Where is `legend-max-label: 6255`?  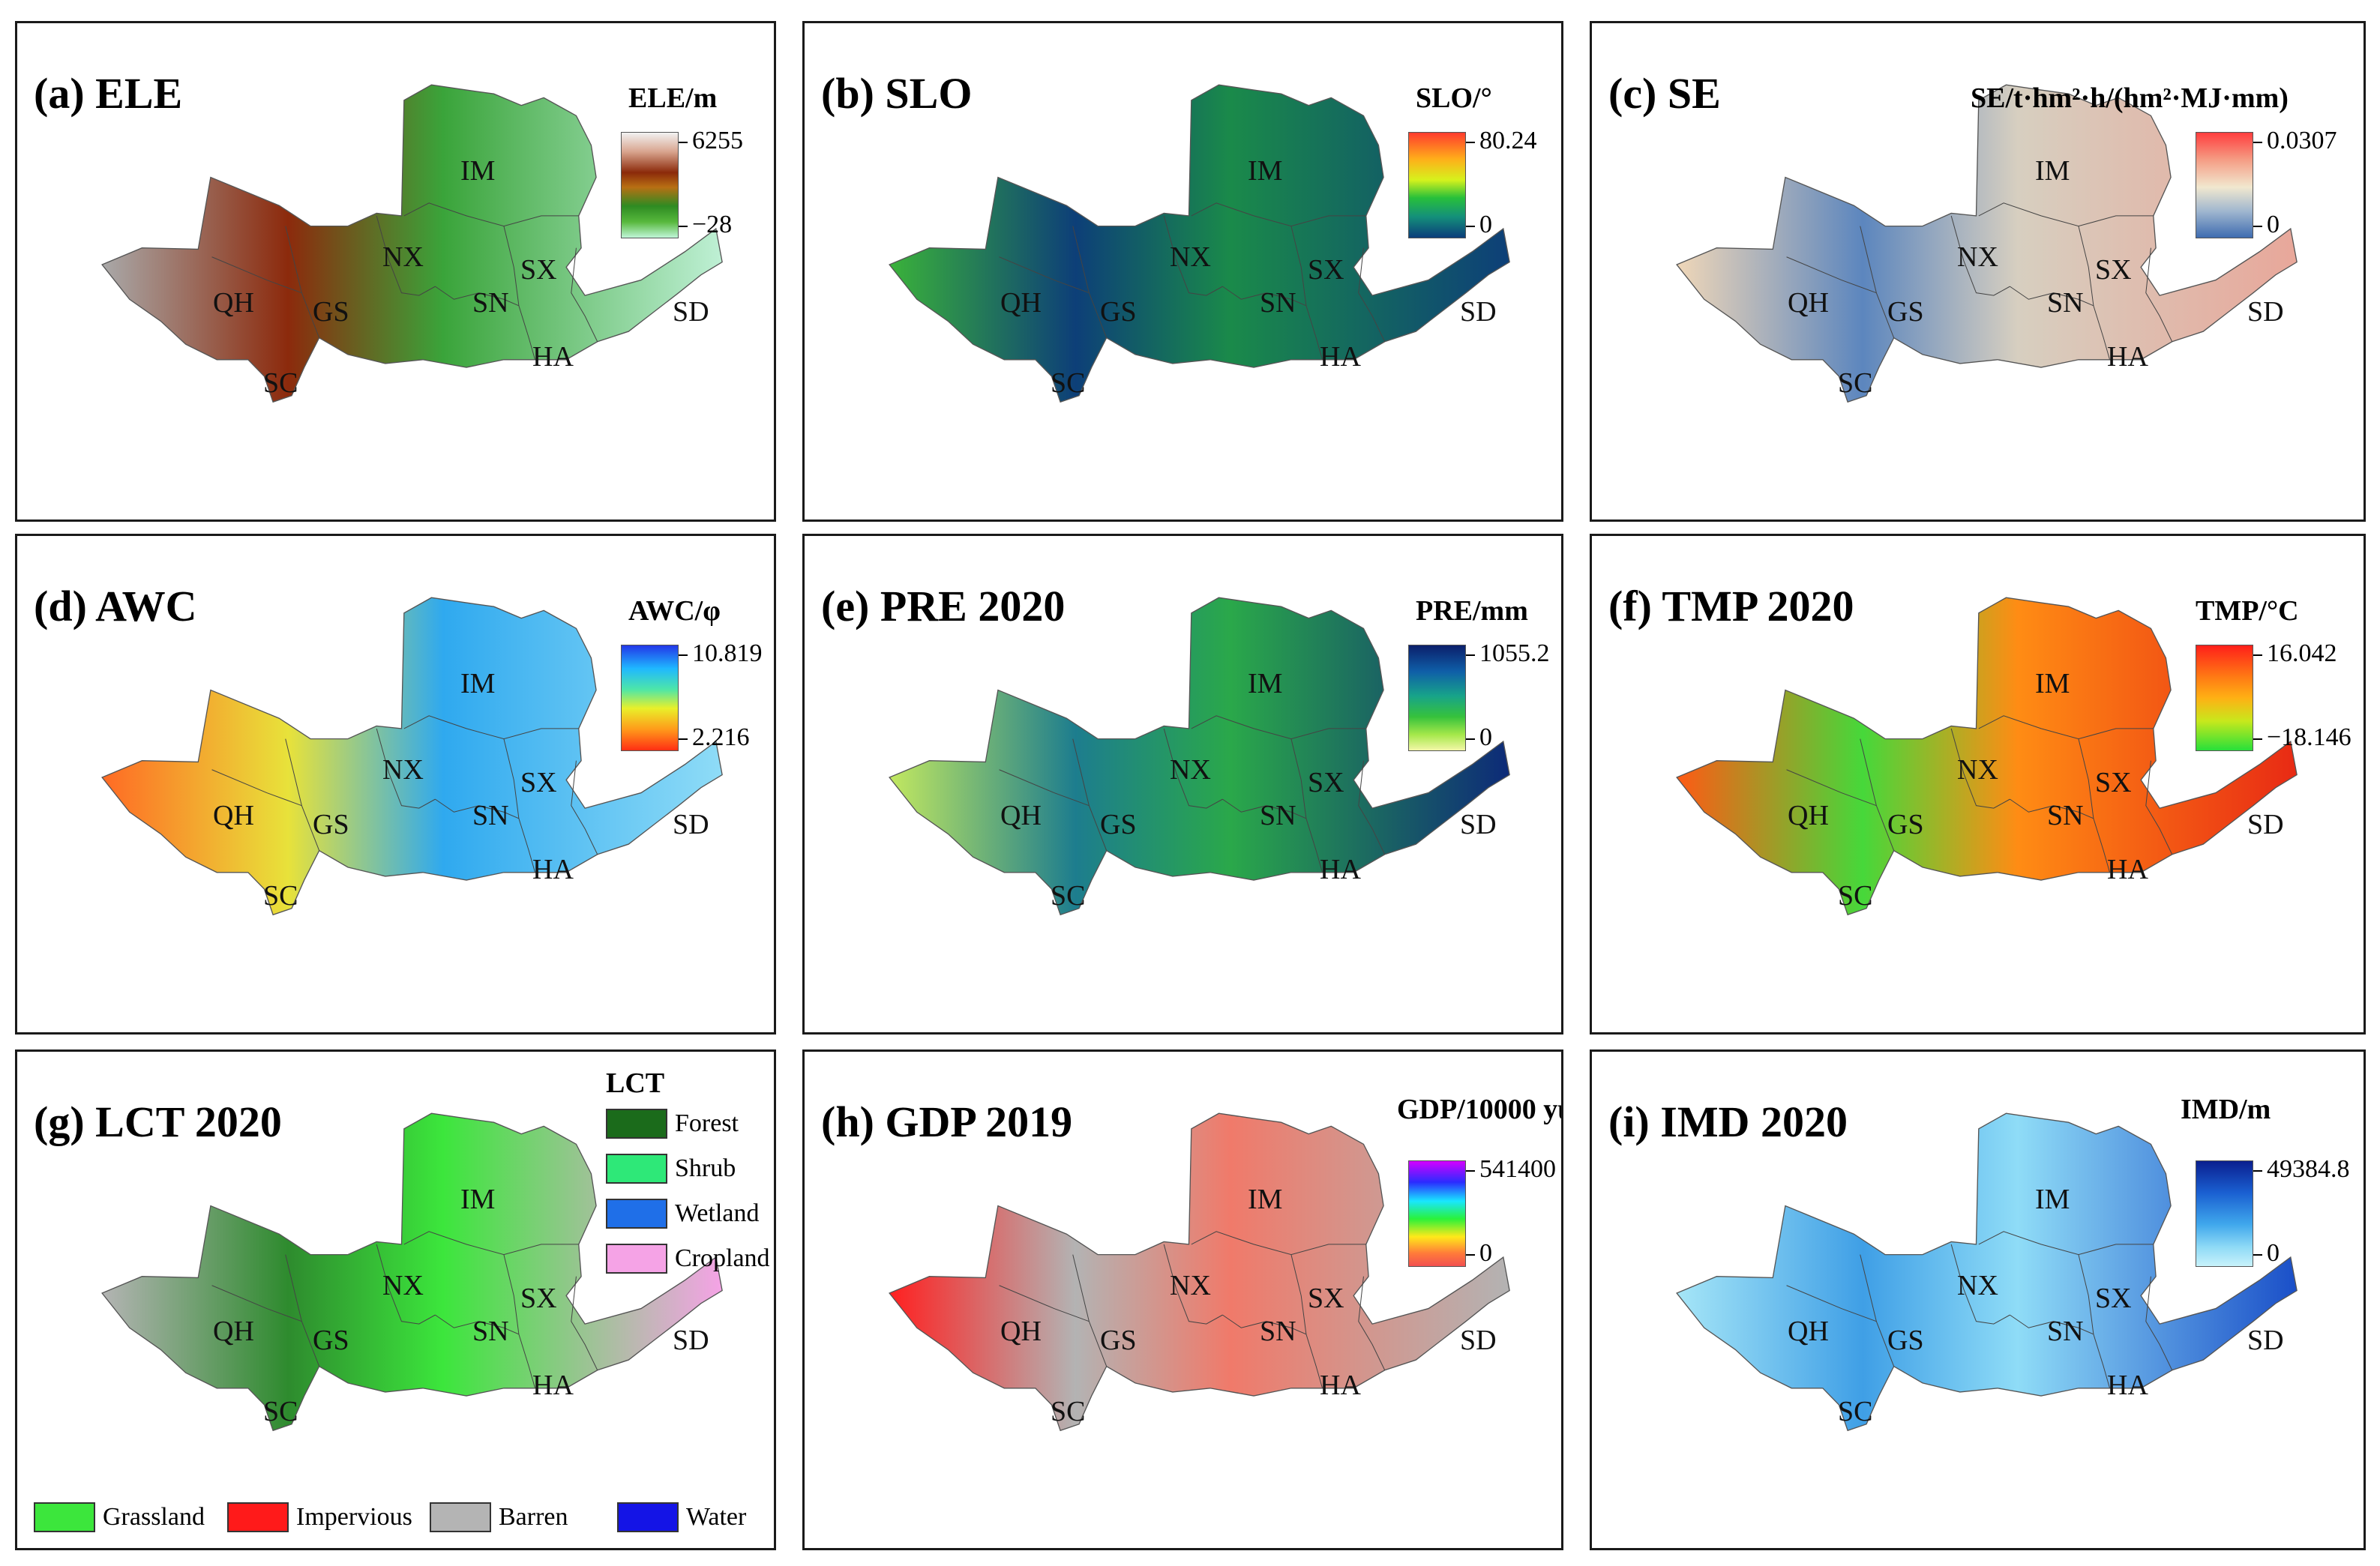 legend-max-label: 6255 is located at coordinates (711, 140).